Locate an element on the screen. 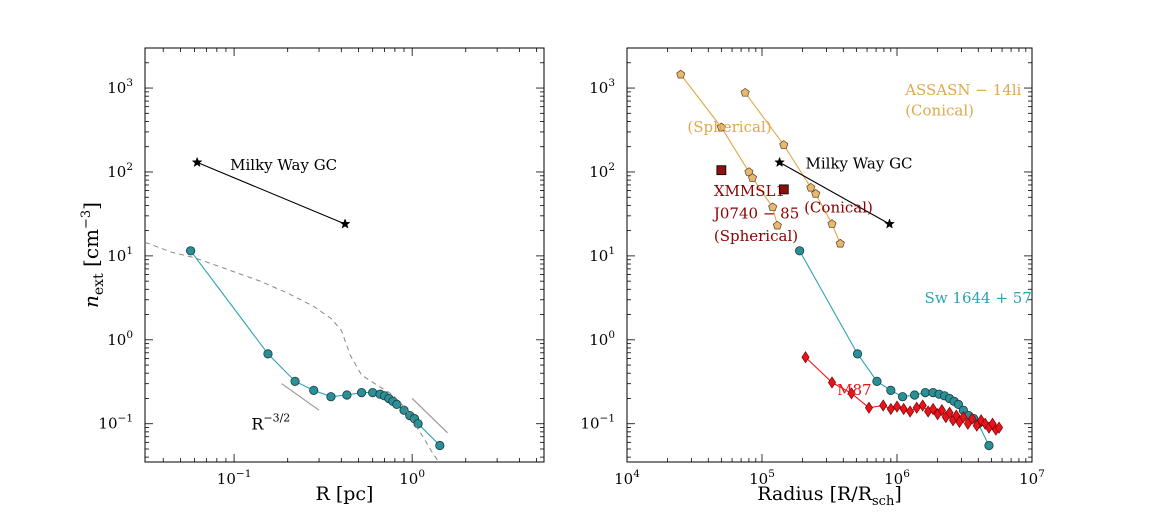 Image resolution: width=1149 pixels, height=514 pixels. right-label-m87-9: M87 is located at coordinates (854, 390).